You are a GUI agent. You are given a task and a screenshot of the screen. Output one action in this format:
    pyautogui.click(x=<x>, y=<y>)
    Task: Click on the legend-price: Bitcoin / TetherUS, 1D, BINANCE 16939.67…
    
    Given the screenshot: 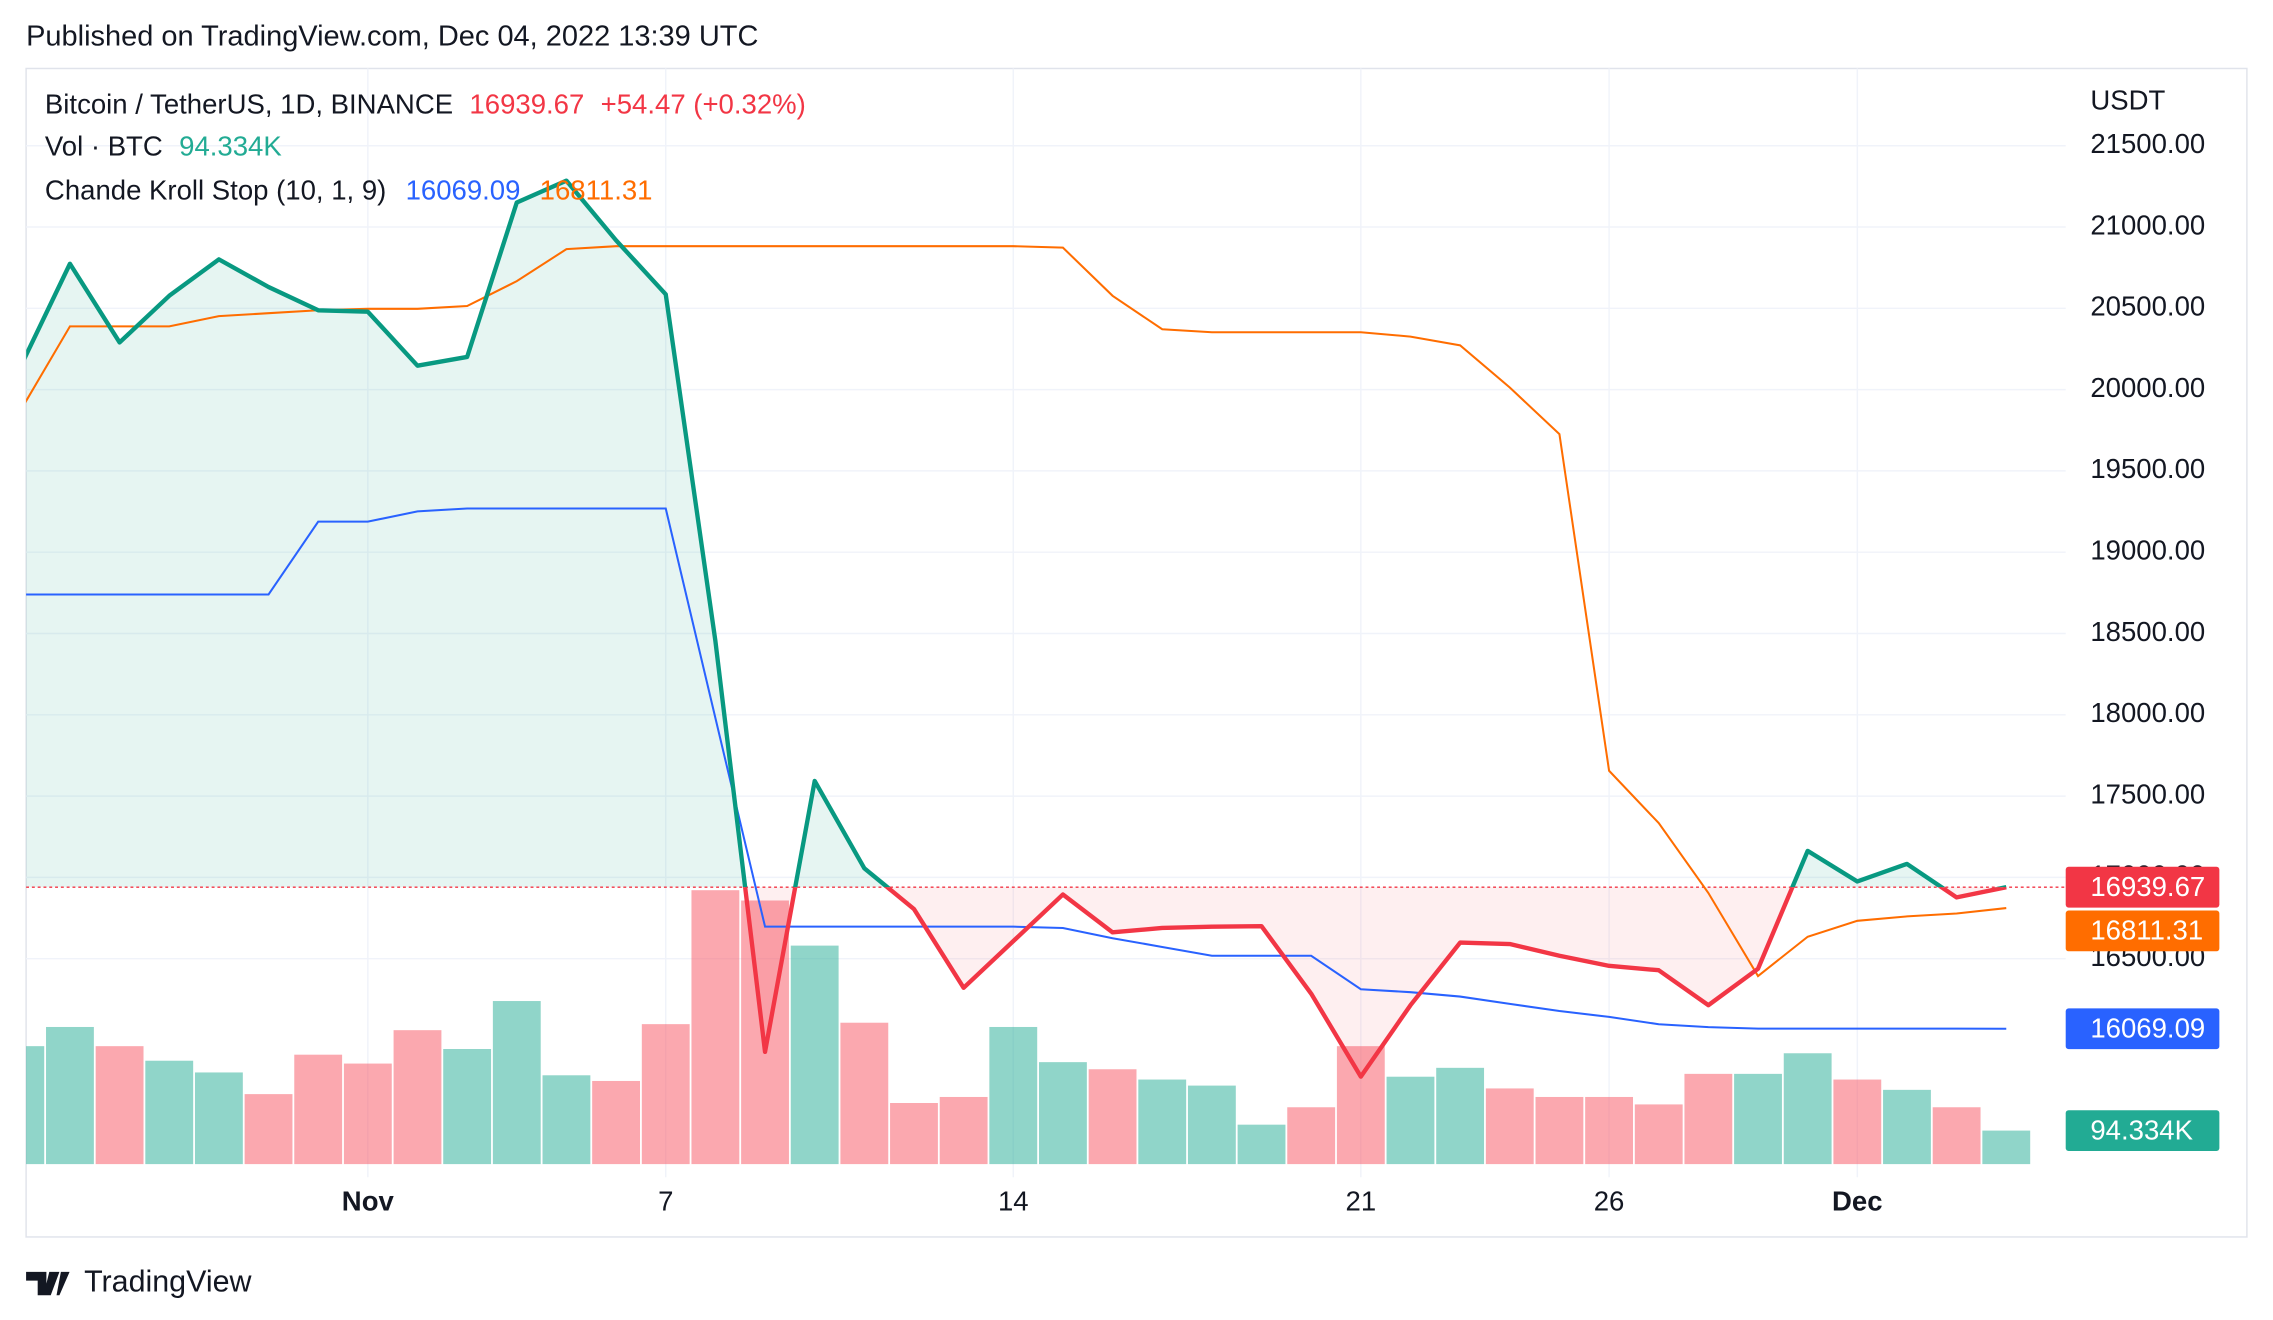 What is the action you would take?
    pyautogui.click(x=425, y=104)
    